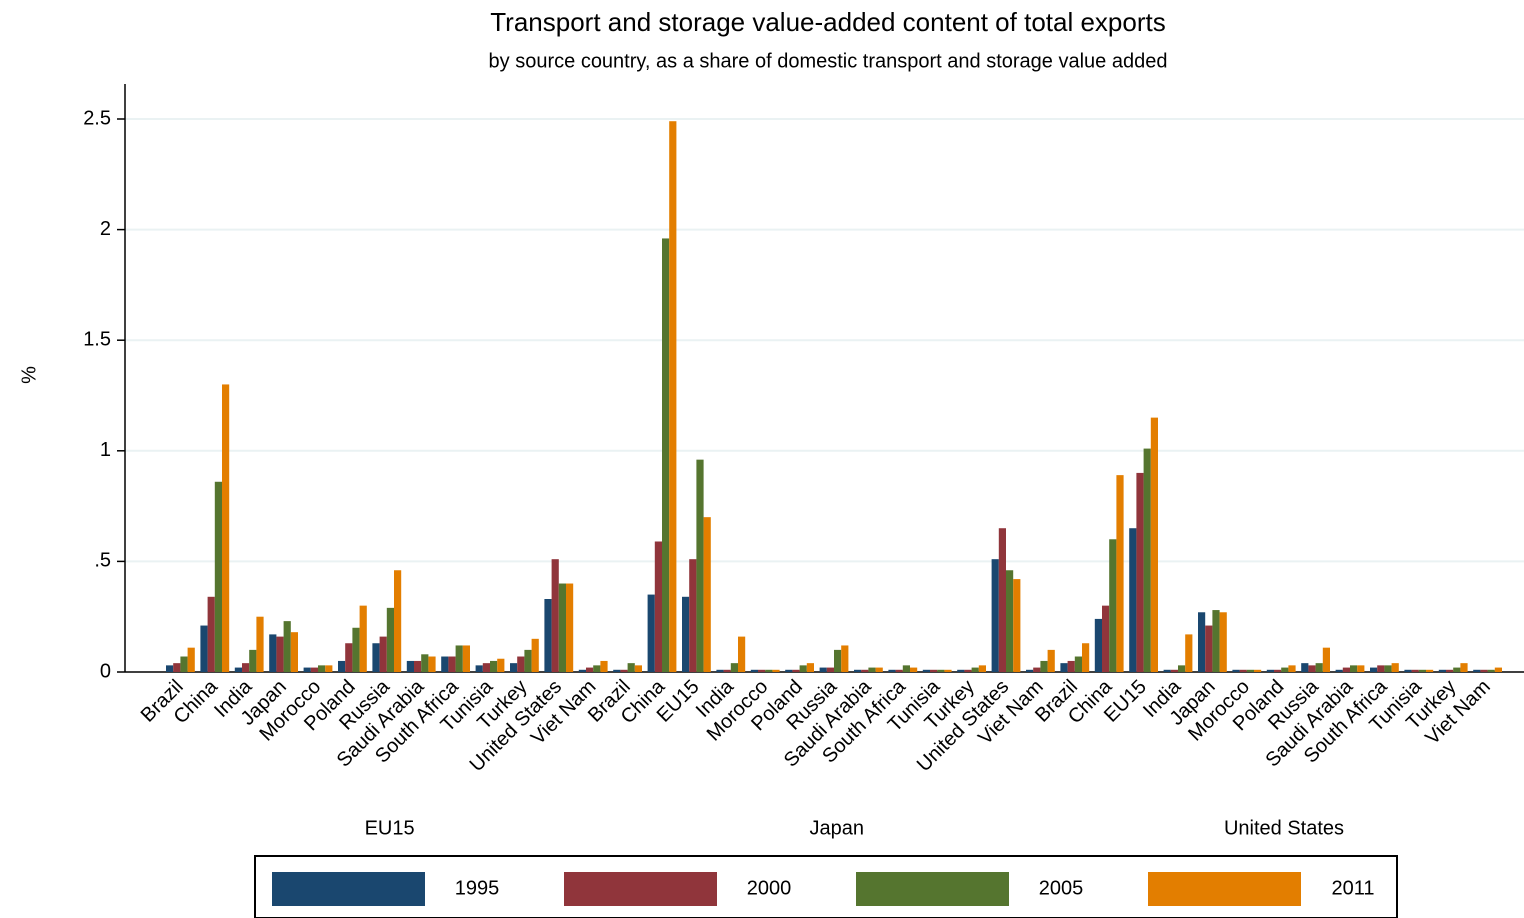 The height and width of the screenshot is (918, 1524). I want to click on group-label: EU15, so click(390, 828).